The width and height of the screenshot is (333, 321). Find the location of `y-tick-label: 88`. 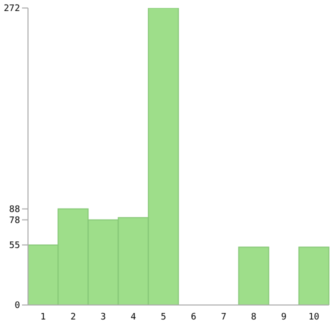

y-tick-label: 88 is located at coordinates (14, 210).